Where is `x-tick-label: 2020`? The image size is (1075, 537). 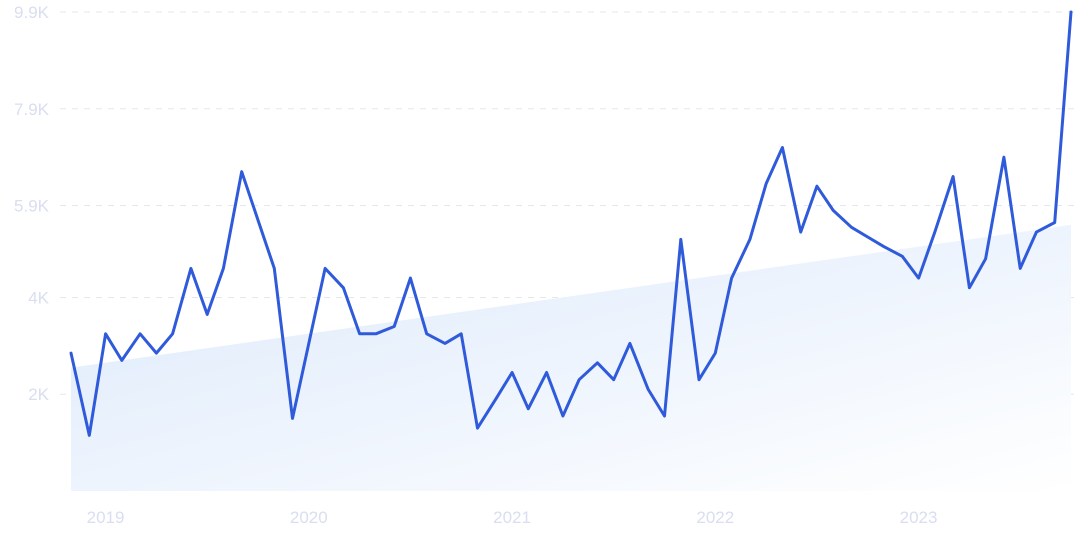
x-tick-label: 2020 is located at coordinates (309, 517).